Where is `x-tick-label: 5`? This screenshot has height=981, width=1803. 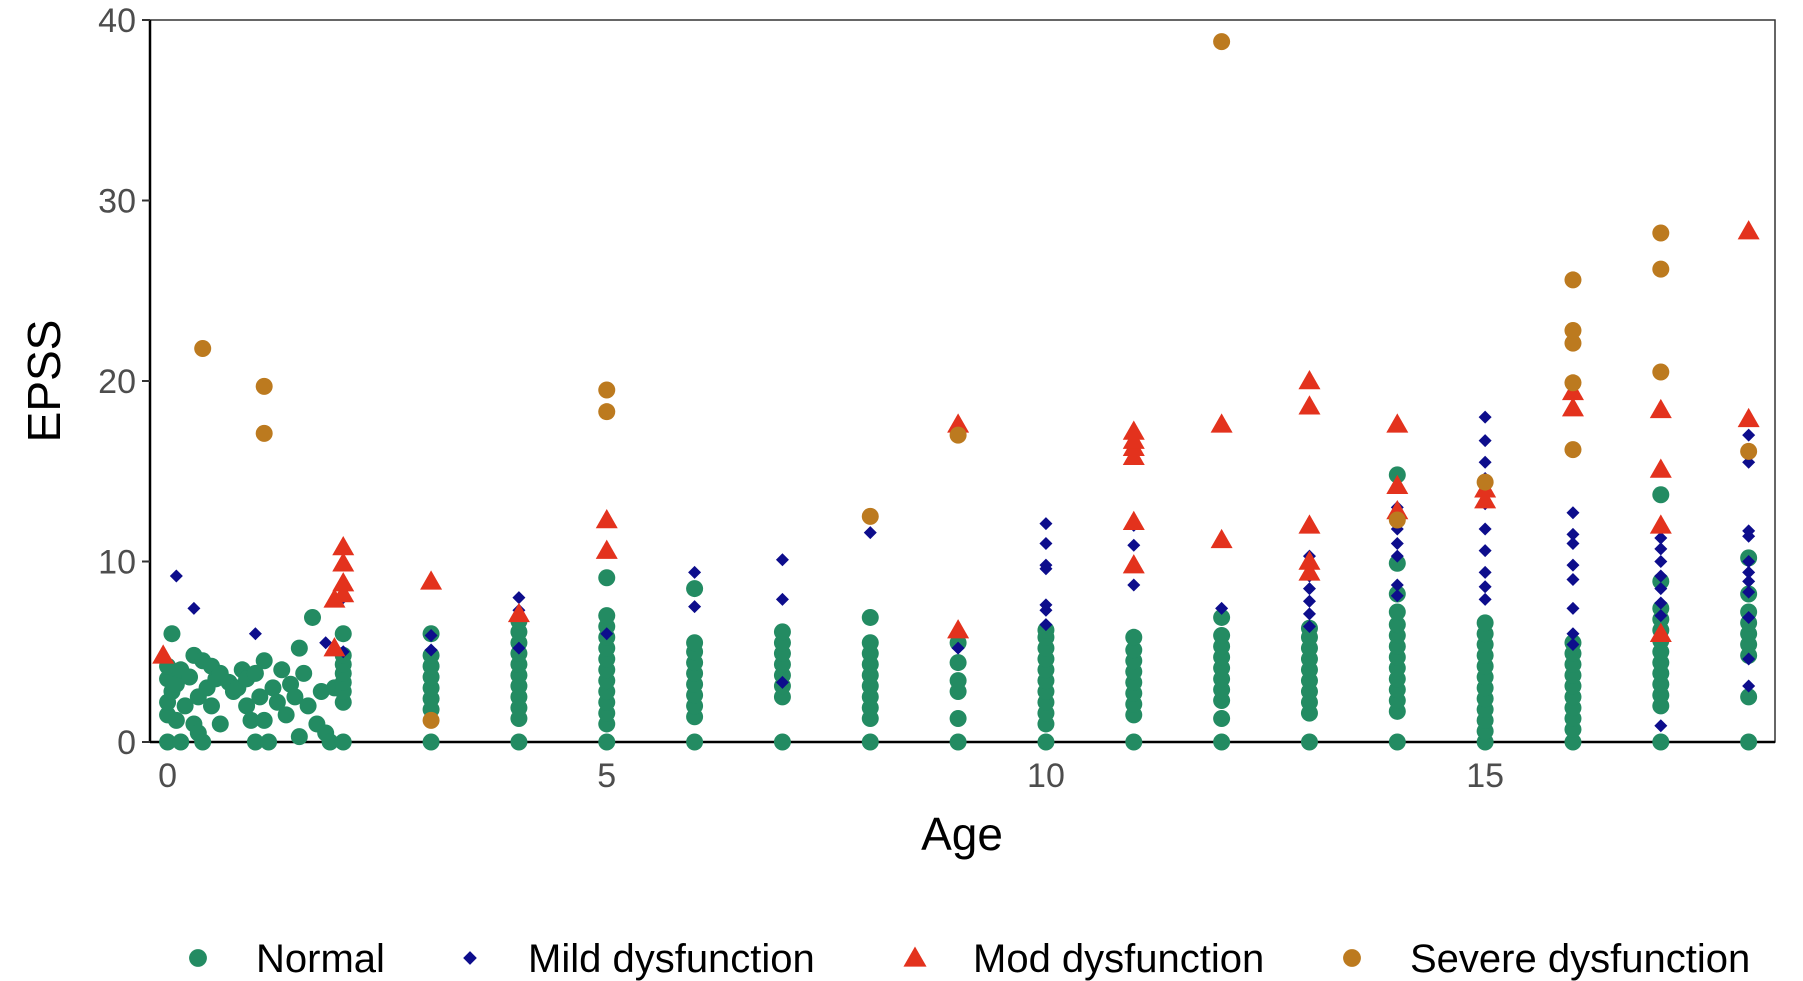 x-tick-label: 5 is located at coordinates (606, 776).